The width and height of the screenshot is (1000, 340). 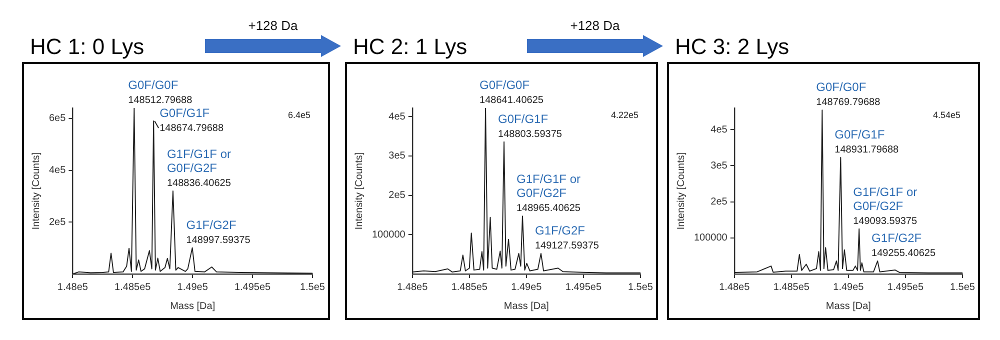 What do you see at coordinates (512, 92) in the screenshot?
I see `annotation: G0F/G0F 148641.40625` at bounding box center [512, 92].